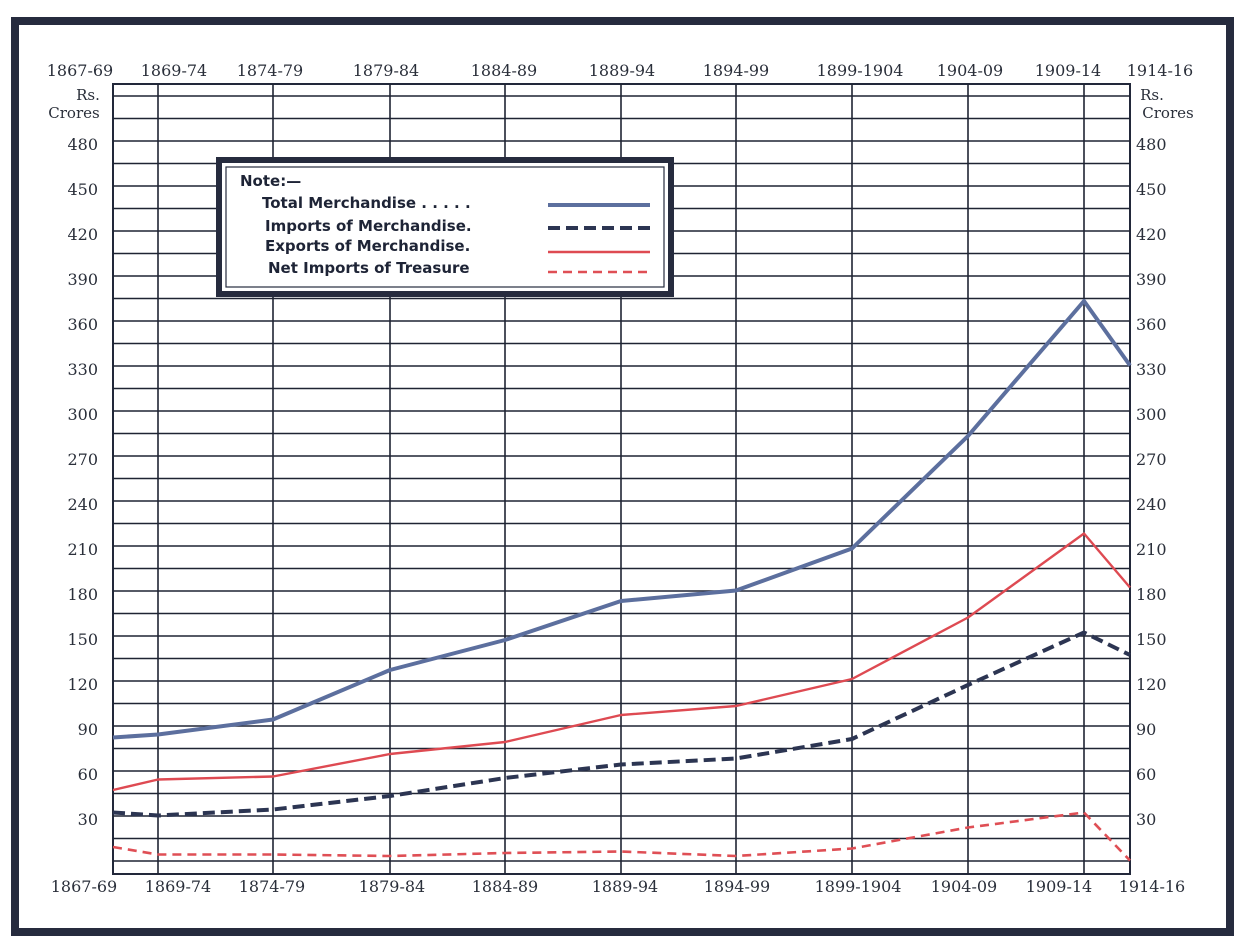  I want to click on border-bar-right, so click(1230, 476).